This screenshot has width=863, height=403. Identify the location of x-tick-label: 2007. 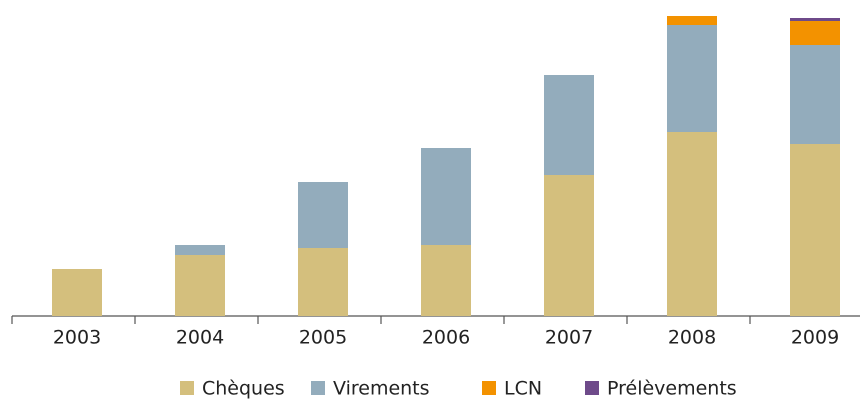
(569, 338).